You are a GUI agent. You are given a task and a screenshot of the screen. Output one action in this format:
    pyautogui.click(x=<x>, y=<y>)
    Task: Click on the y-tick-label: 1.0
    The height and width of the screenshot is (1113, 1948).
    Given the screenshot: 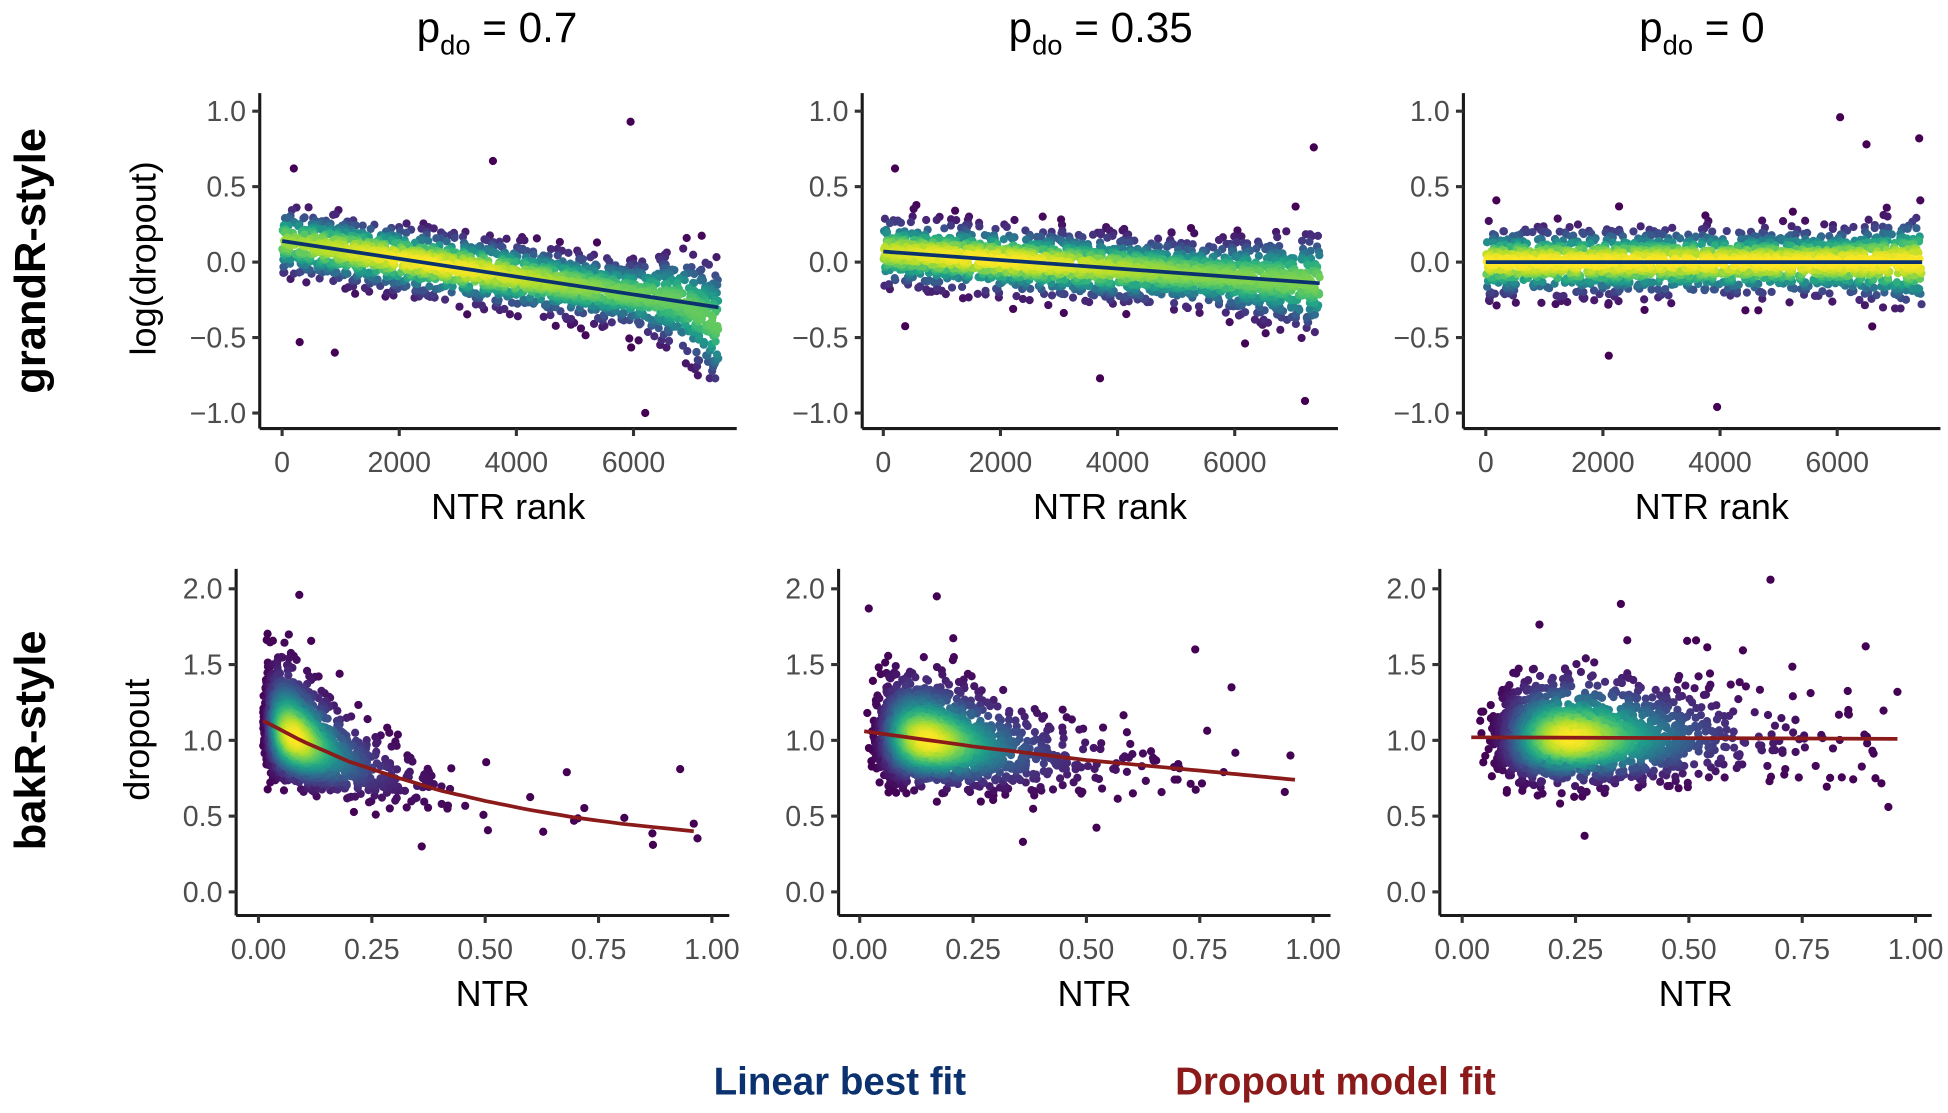 What is the action you would take?
    pyautogui.click(x=226, y=112)
    